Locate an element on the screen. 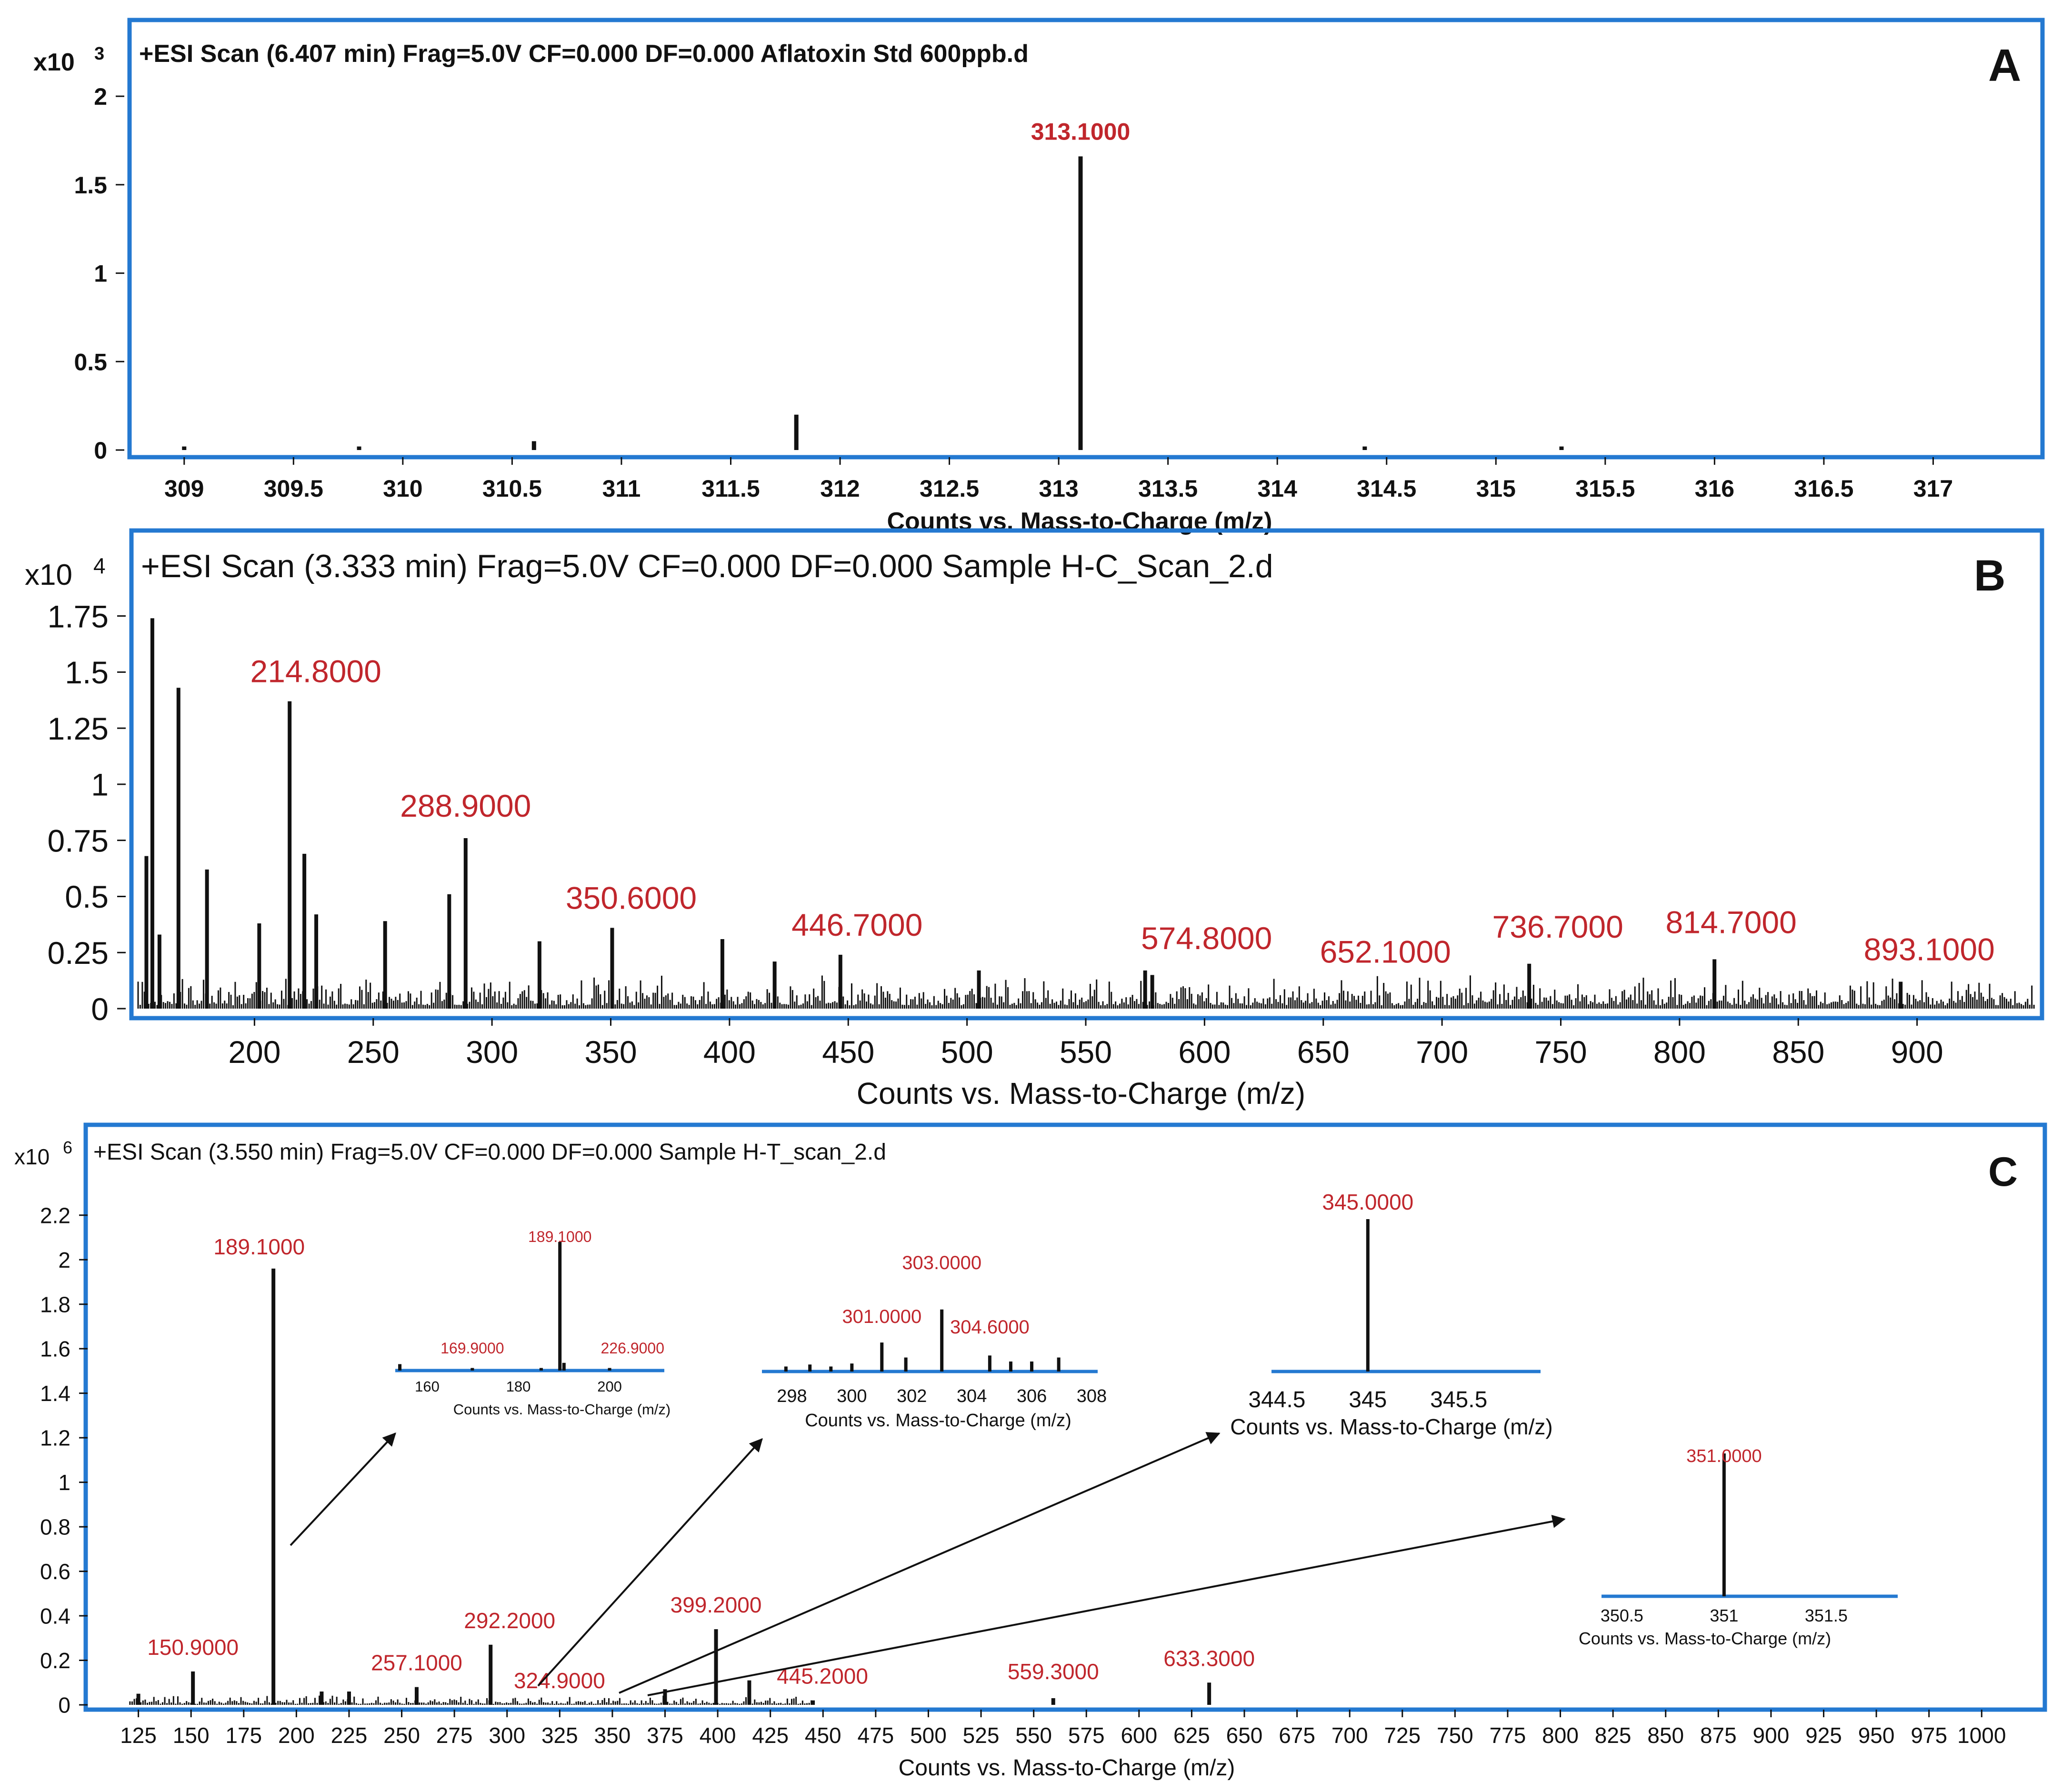  x-tick-label: 313 is located at coordinates (1058, 488).